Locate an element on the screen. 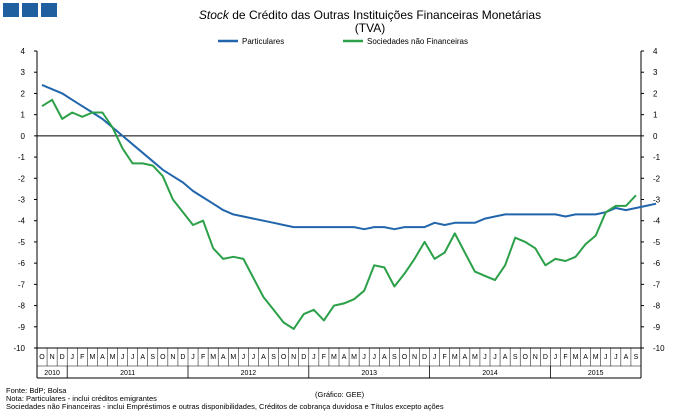  logo is located at coordinates (30, 10).